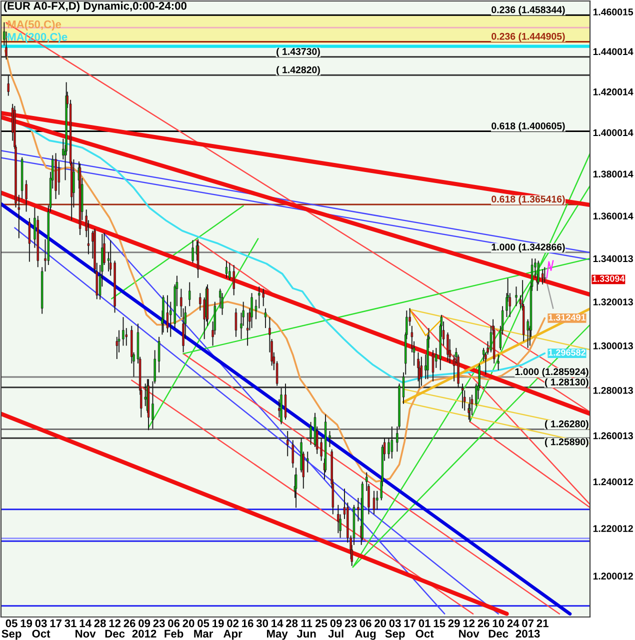  I want to click on x-tick-label: 01 Oct, so click(425, 628).